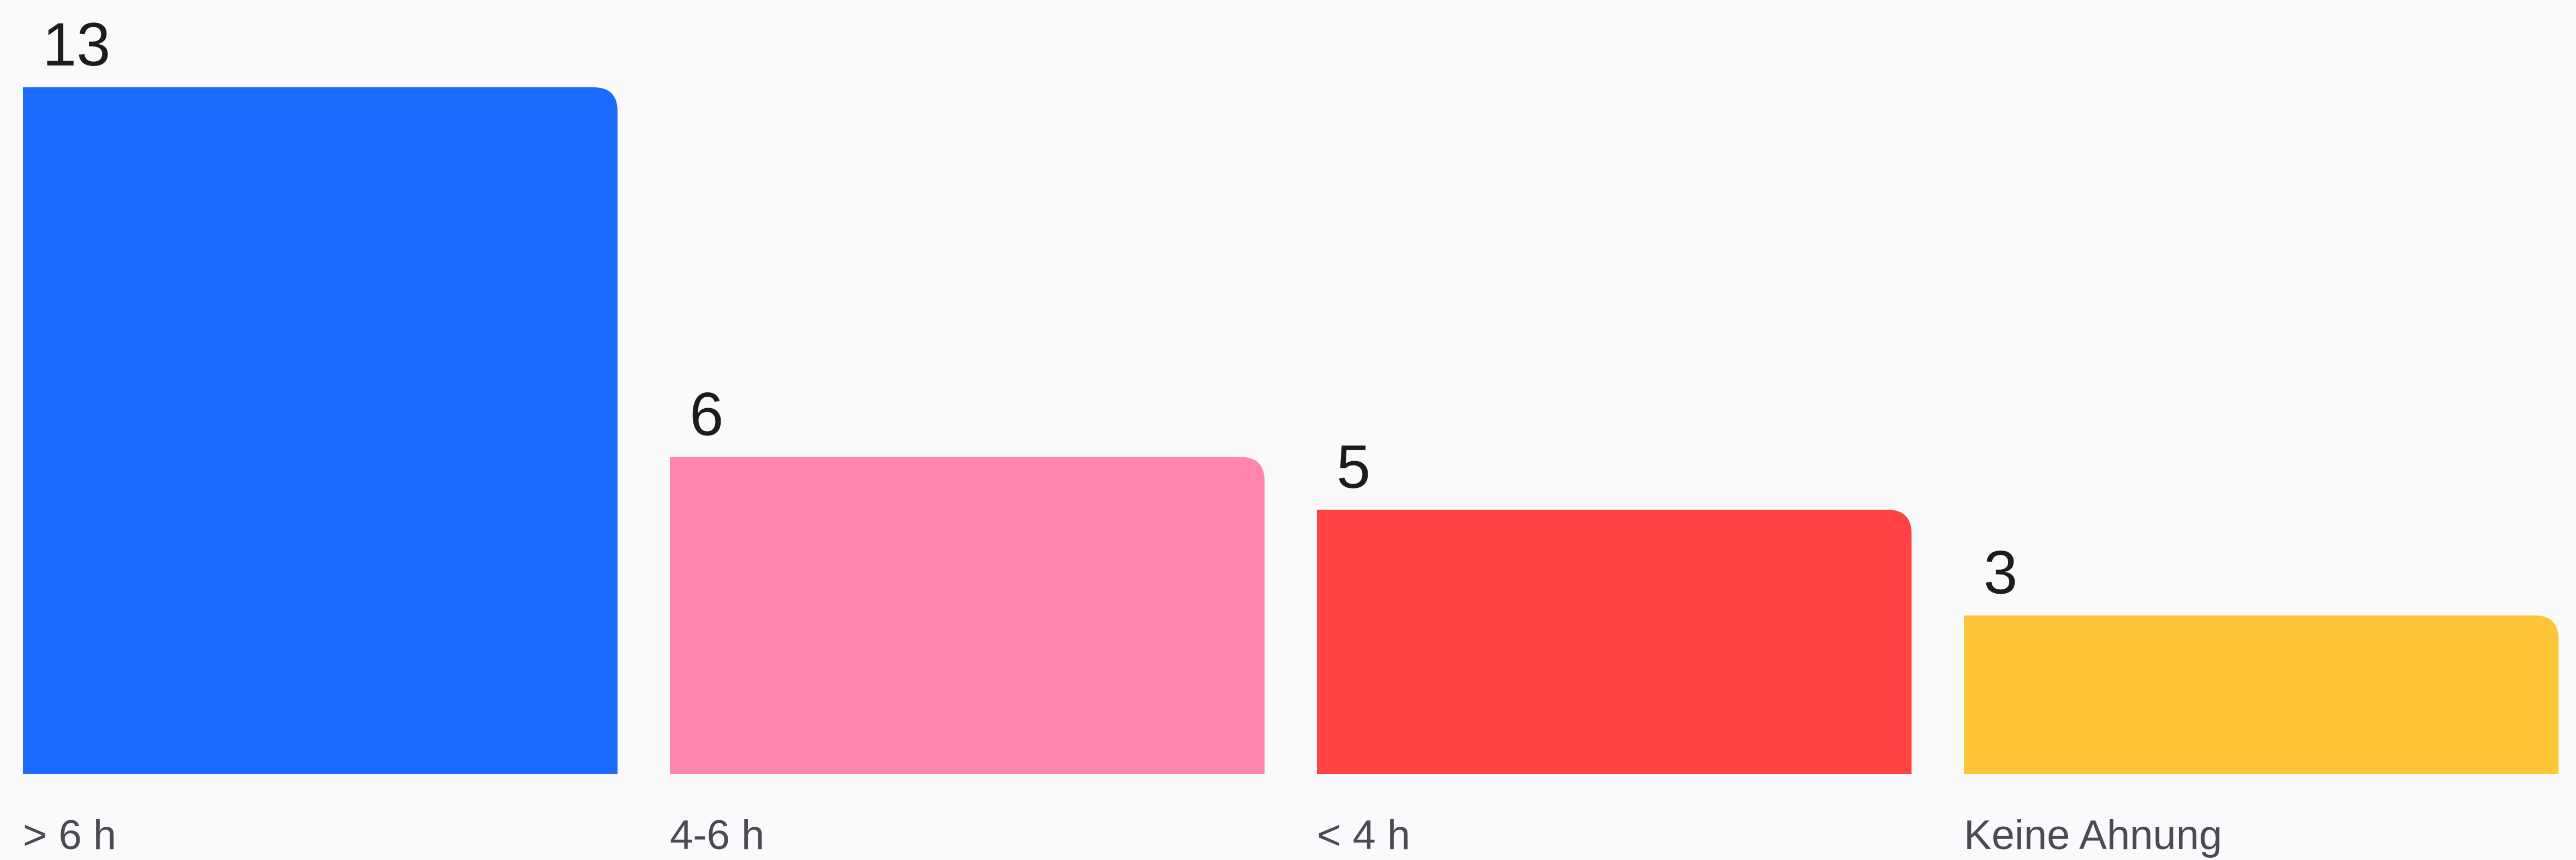 This screenshot has height=860, width=2576. Describe the element at coordinates (1364, 835) in the screenshot. I see `category-label-3: < 4 h` at that location.